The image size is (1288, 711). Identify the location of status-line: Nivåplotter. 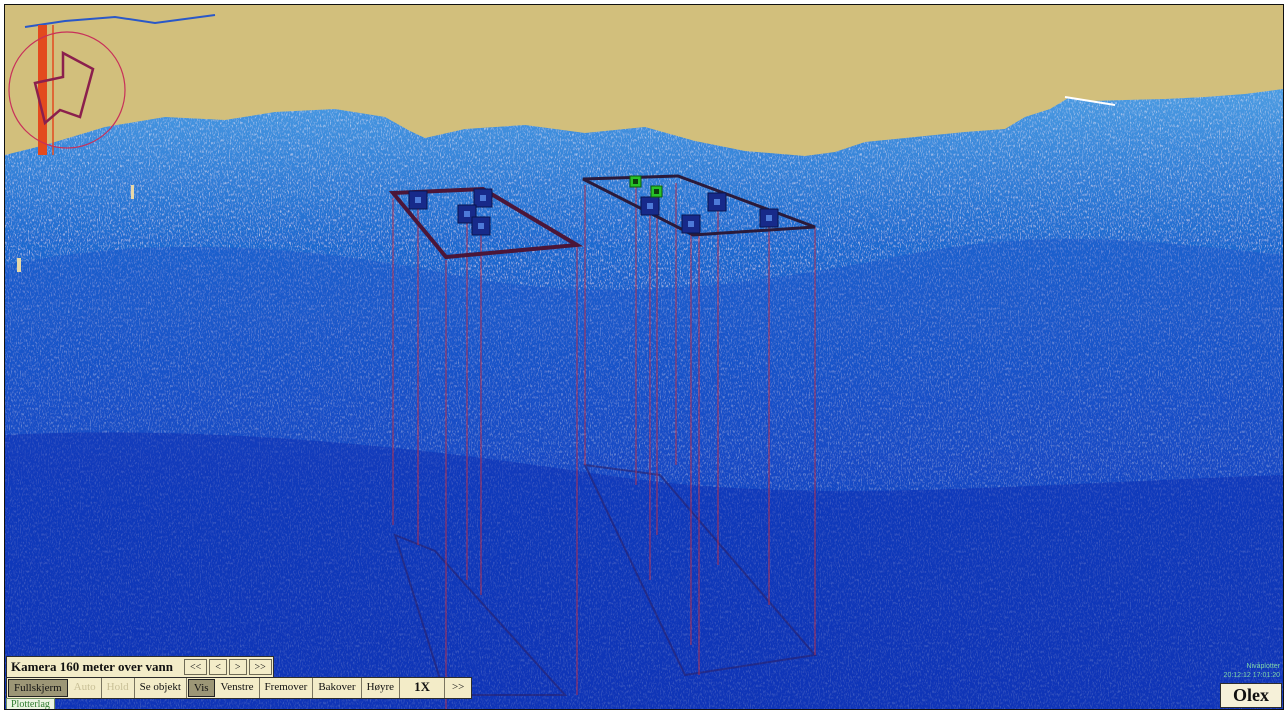
(1263, 666).